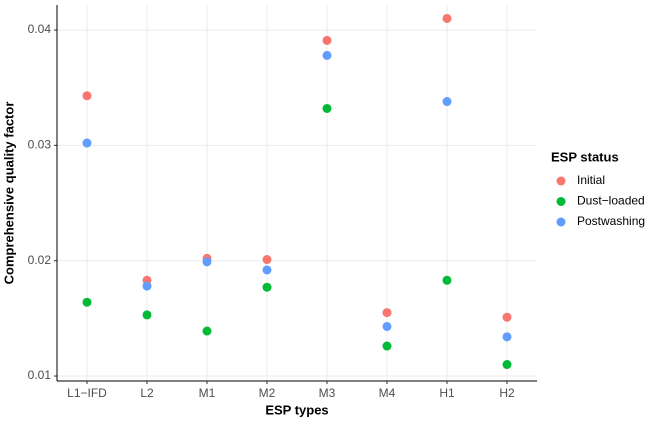  What do you see at coordinates (447, 393) in the screenshot?
I see `x-tick-label: H1` at bounding box center [447, 393].